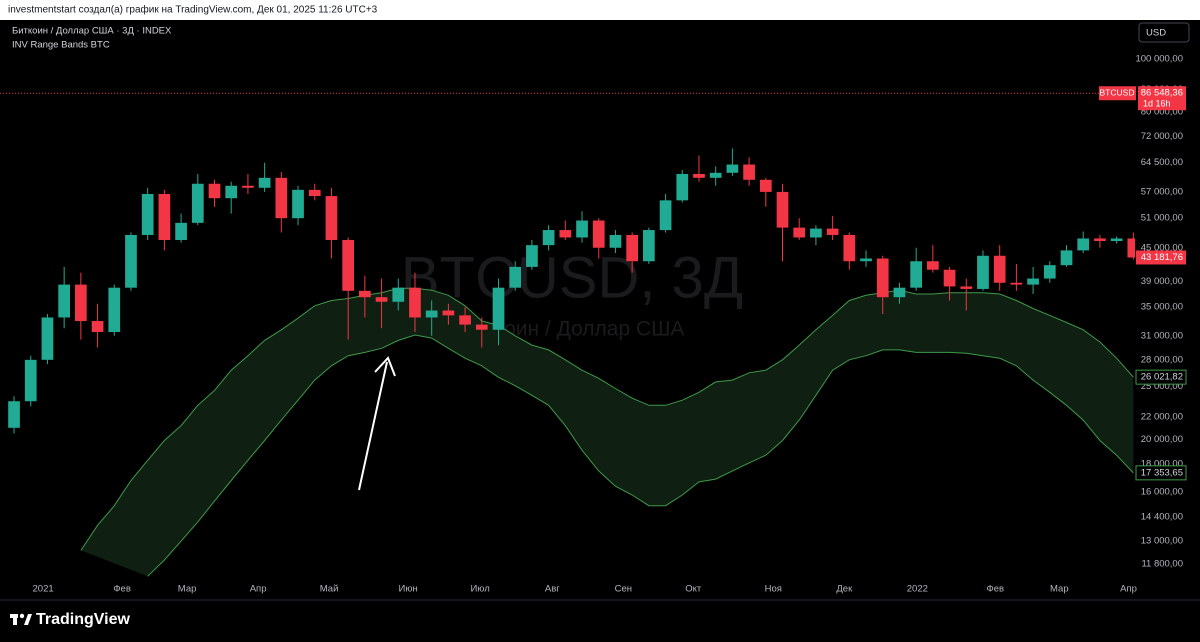 Image resolution: width=1200 pixels, height=642 pixels. Describe the element at coordinates (377, 423) in the screenshot. I see `annotation-arrow` at that location.